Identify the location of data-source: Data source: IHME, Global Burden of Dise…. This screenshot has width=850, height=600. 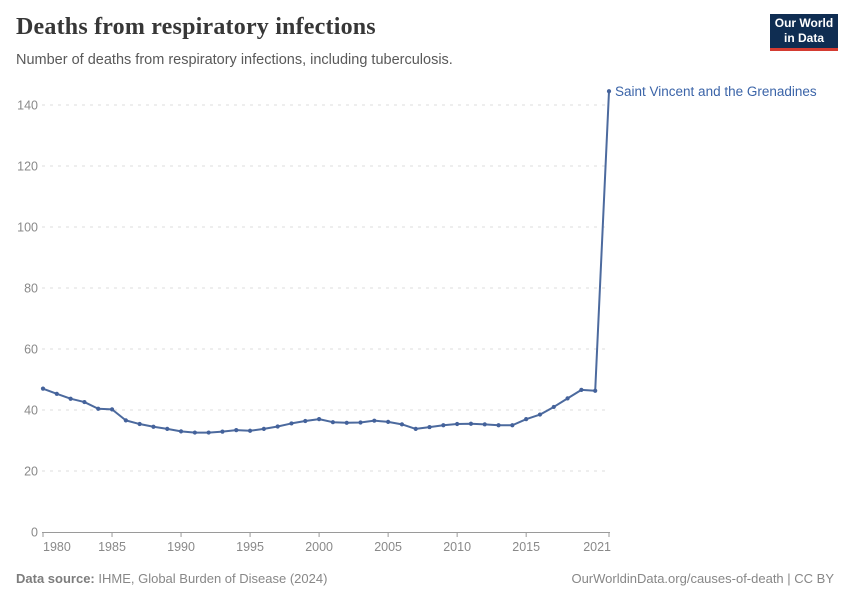
(171, 578).